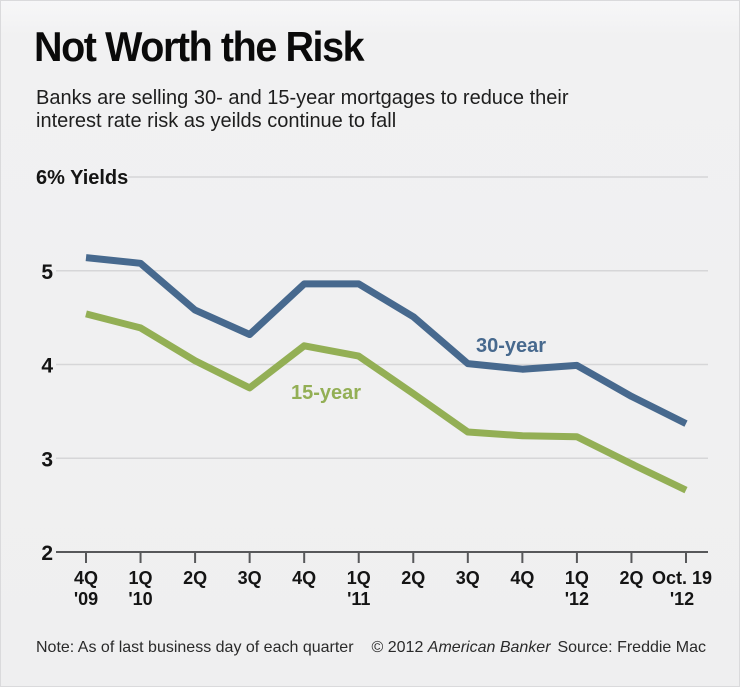  What do you see at coordinates (631, 647) in the screenshot?
I see `source-credit: Source: Freddie Mac` at bounding box center [631, 647].